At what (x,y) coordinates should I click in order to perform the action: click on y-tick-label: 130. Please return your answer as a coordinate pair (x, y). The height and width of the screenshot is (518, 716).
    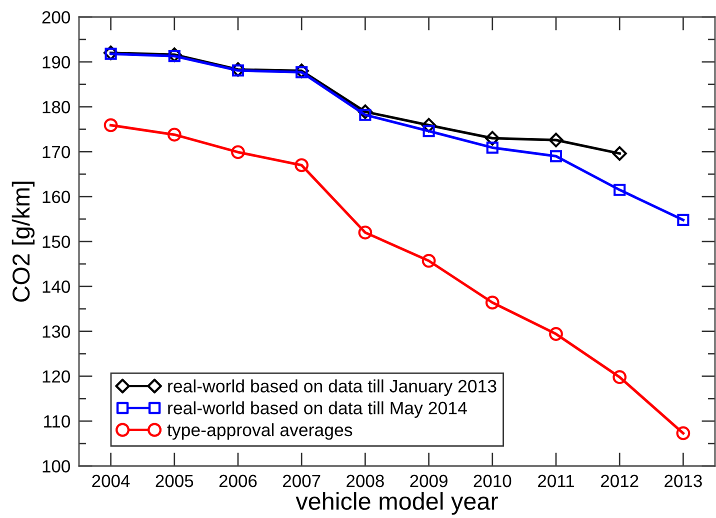
    Looking at the image, I should click on (56, 331).